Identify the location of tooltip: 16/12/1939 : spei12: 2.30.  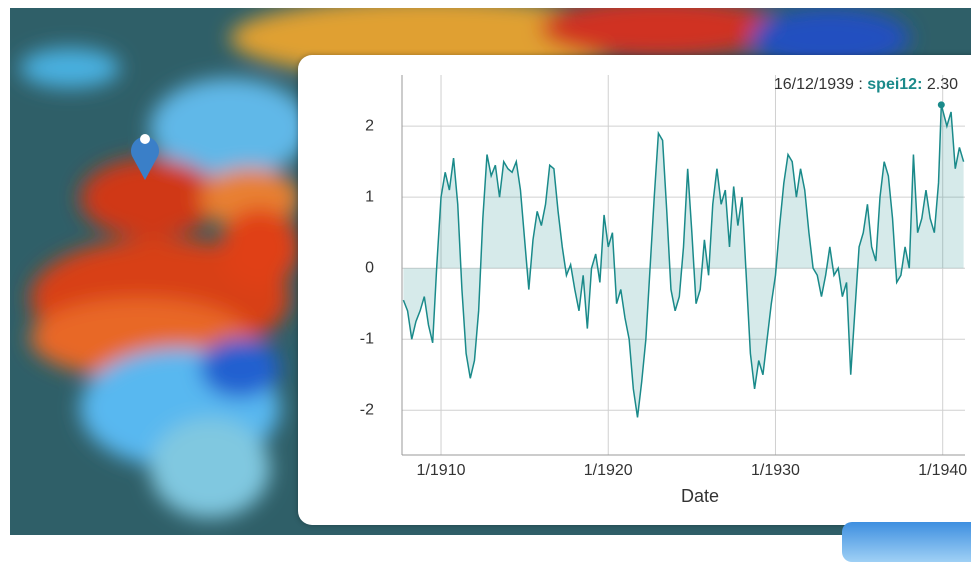
(866, 84).